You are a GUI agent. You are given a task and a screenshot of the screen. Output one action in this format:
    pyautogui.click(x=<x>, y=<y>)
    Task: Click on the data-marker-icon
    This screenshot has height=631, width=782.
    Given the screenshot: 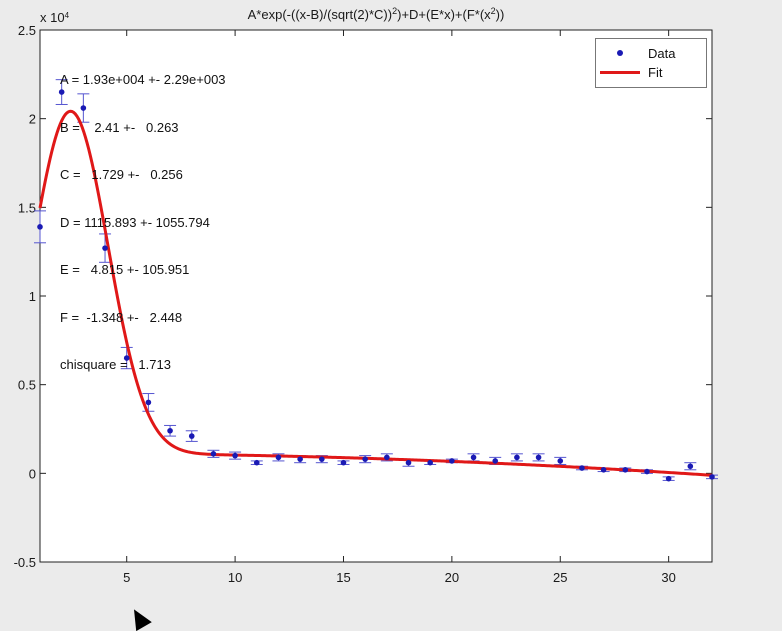 What is the action you would take?
    pyautogui.click(x=620, y=53)
    